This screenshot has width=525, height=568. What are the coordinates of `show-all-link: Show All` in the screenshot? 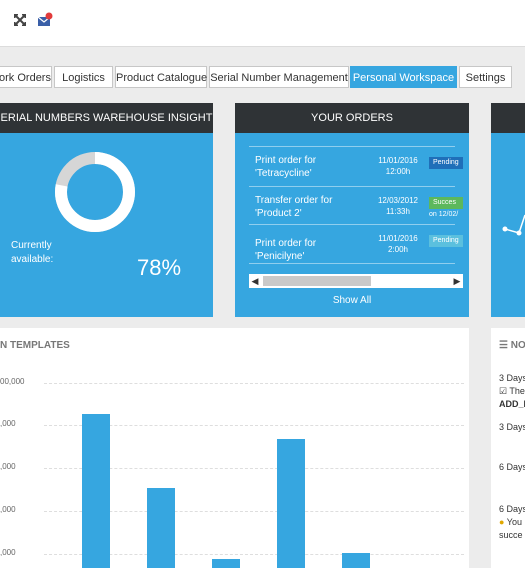 It's located at (352, 300).